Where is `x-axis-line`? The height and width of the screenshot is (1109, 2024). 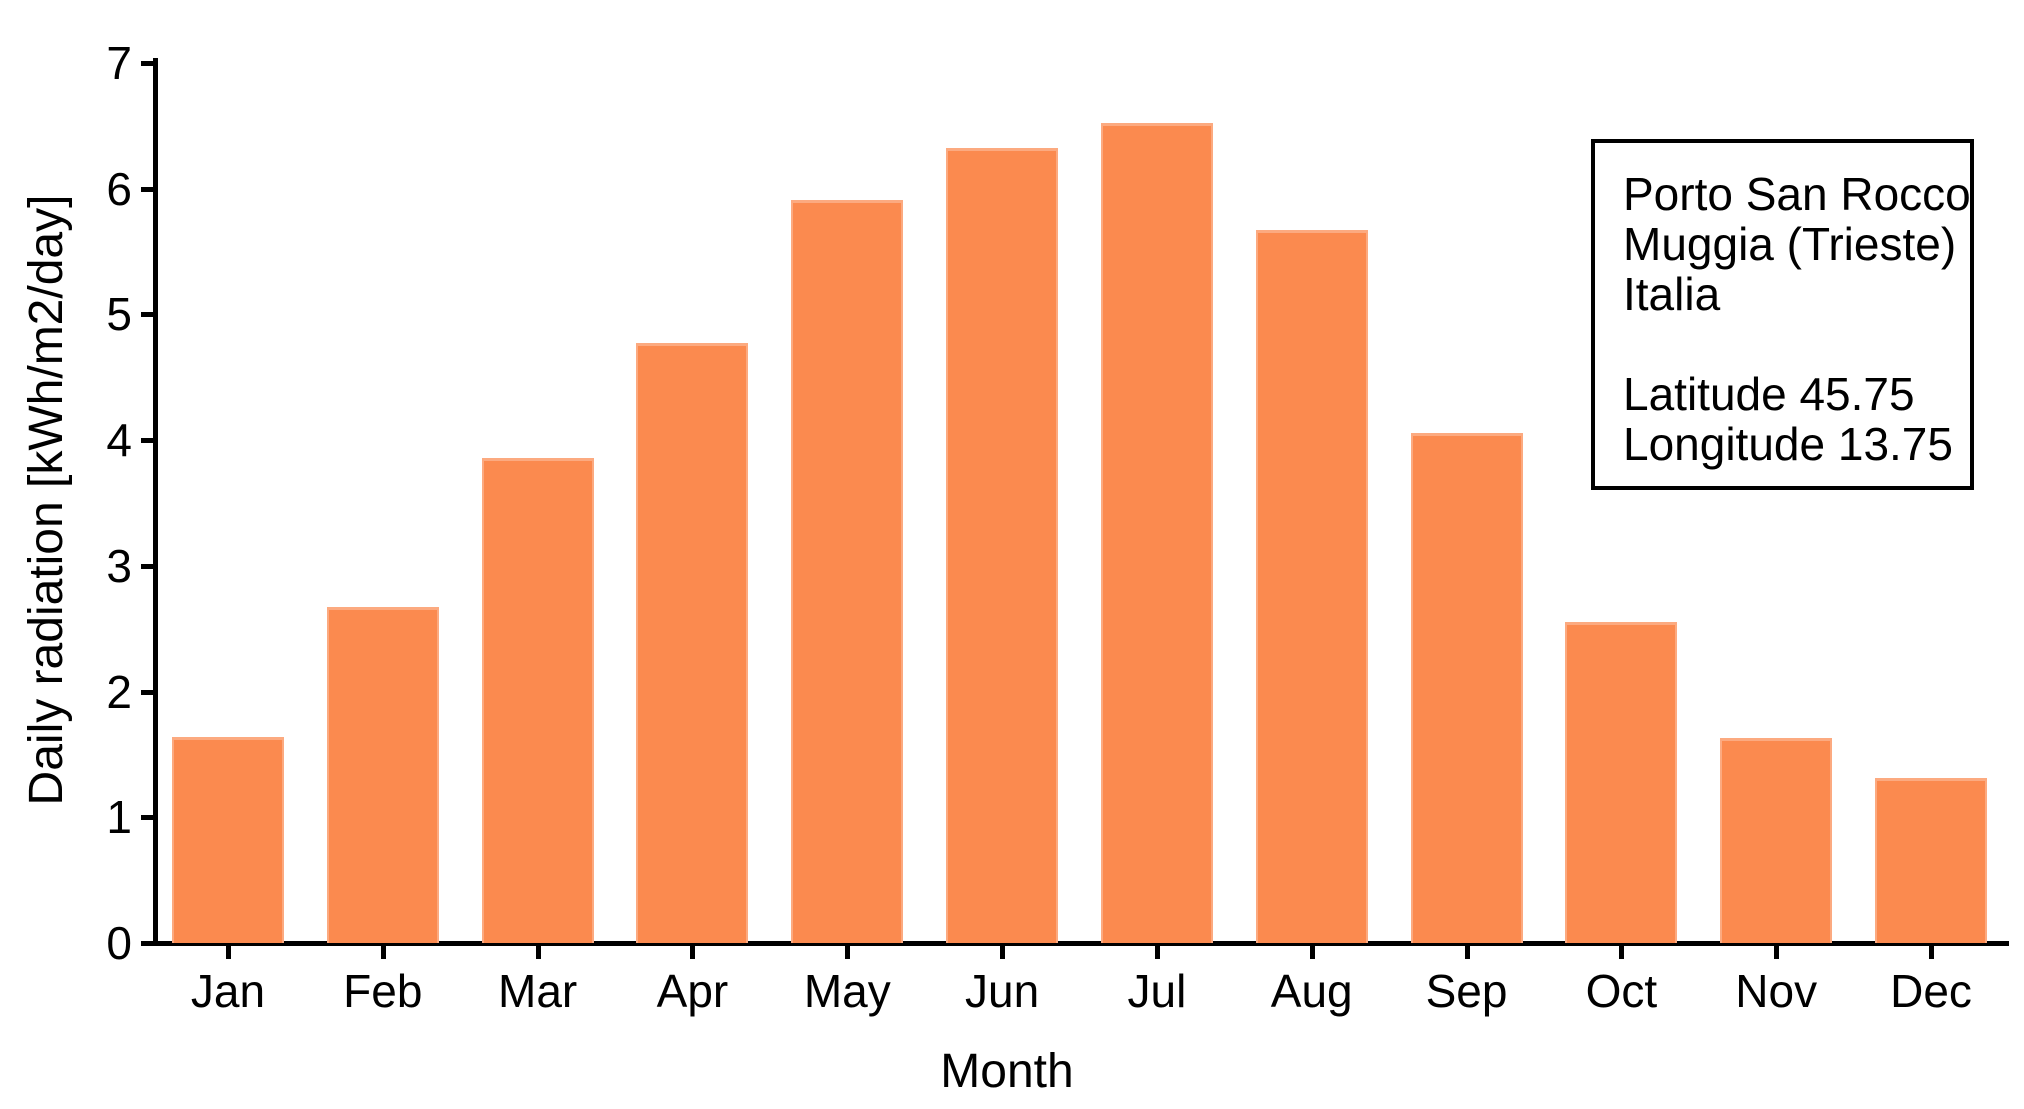 x-axis-line is located at coordinates (1081, 943).